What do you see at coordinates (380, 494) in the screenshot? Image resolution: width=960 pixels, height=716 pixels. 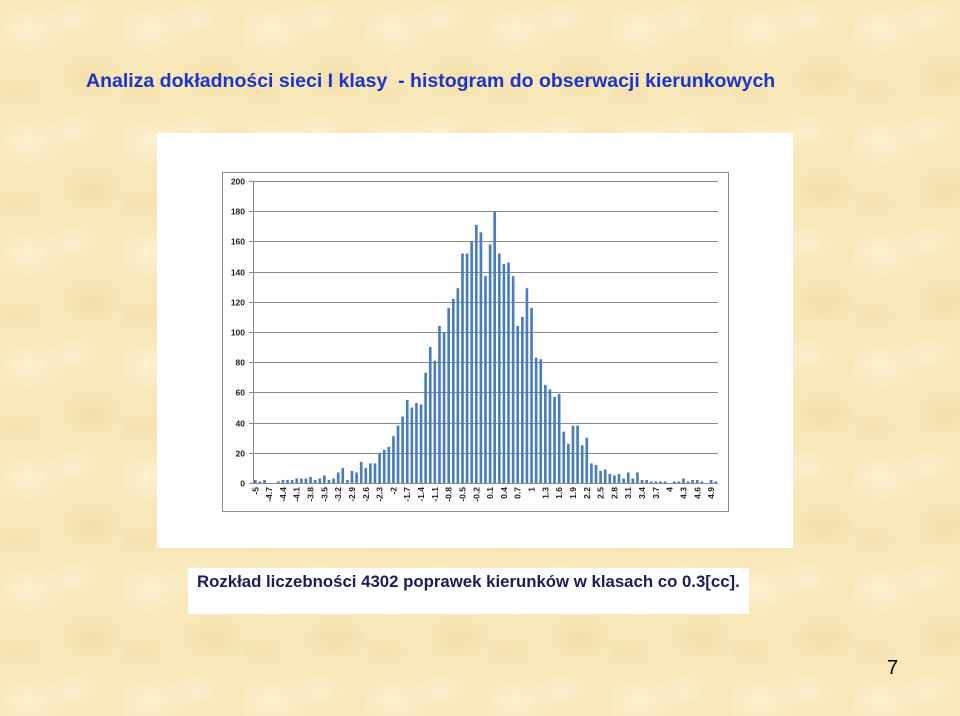 I see `x-tick-label: -2.3` at bounding box center [380, 494].